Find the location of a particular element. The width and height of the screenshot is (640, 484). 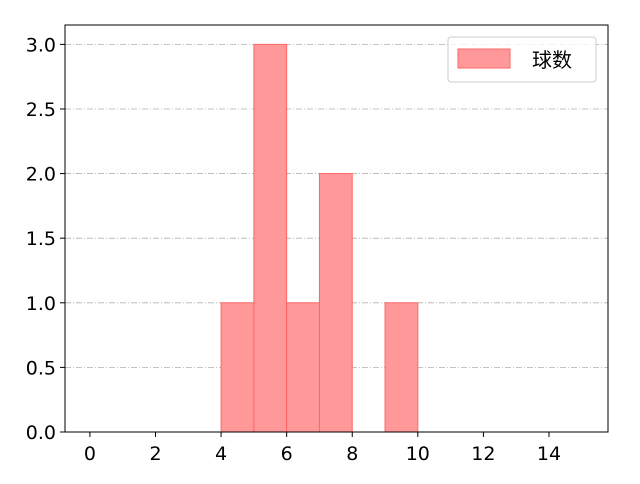

legend-label: 球数 is located at coordinates (552, 60).